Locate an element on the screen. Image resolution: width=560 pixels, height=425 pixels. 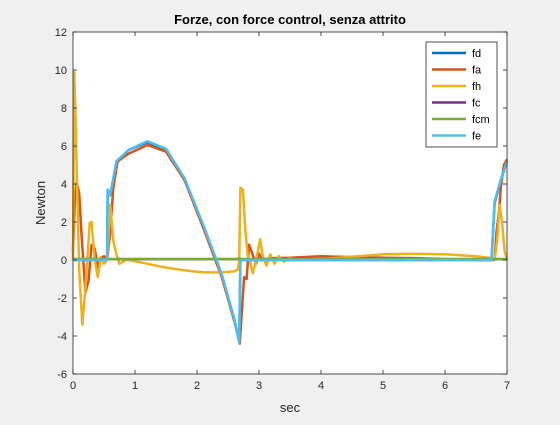
x-tick-label: 7 is located at coordinates (507, 386).